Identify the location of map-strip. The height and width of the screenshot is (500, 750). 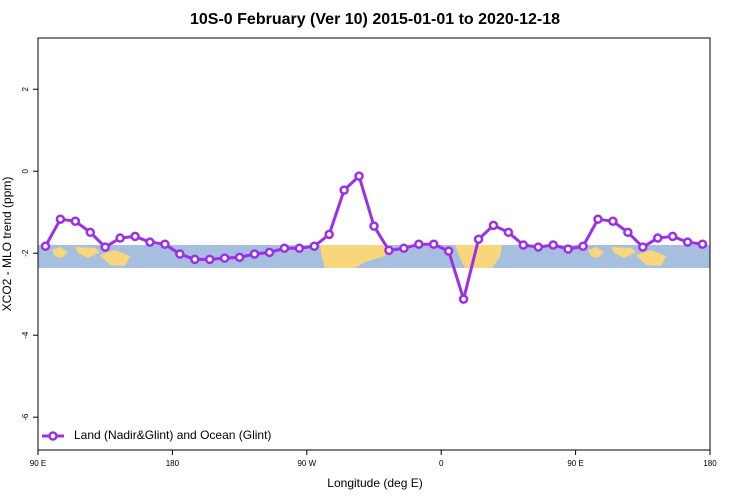
(374, 256).